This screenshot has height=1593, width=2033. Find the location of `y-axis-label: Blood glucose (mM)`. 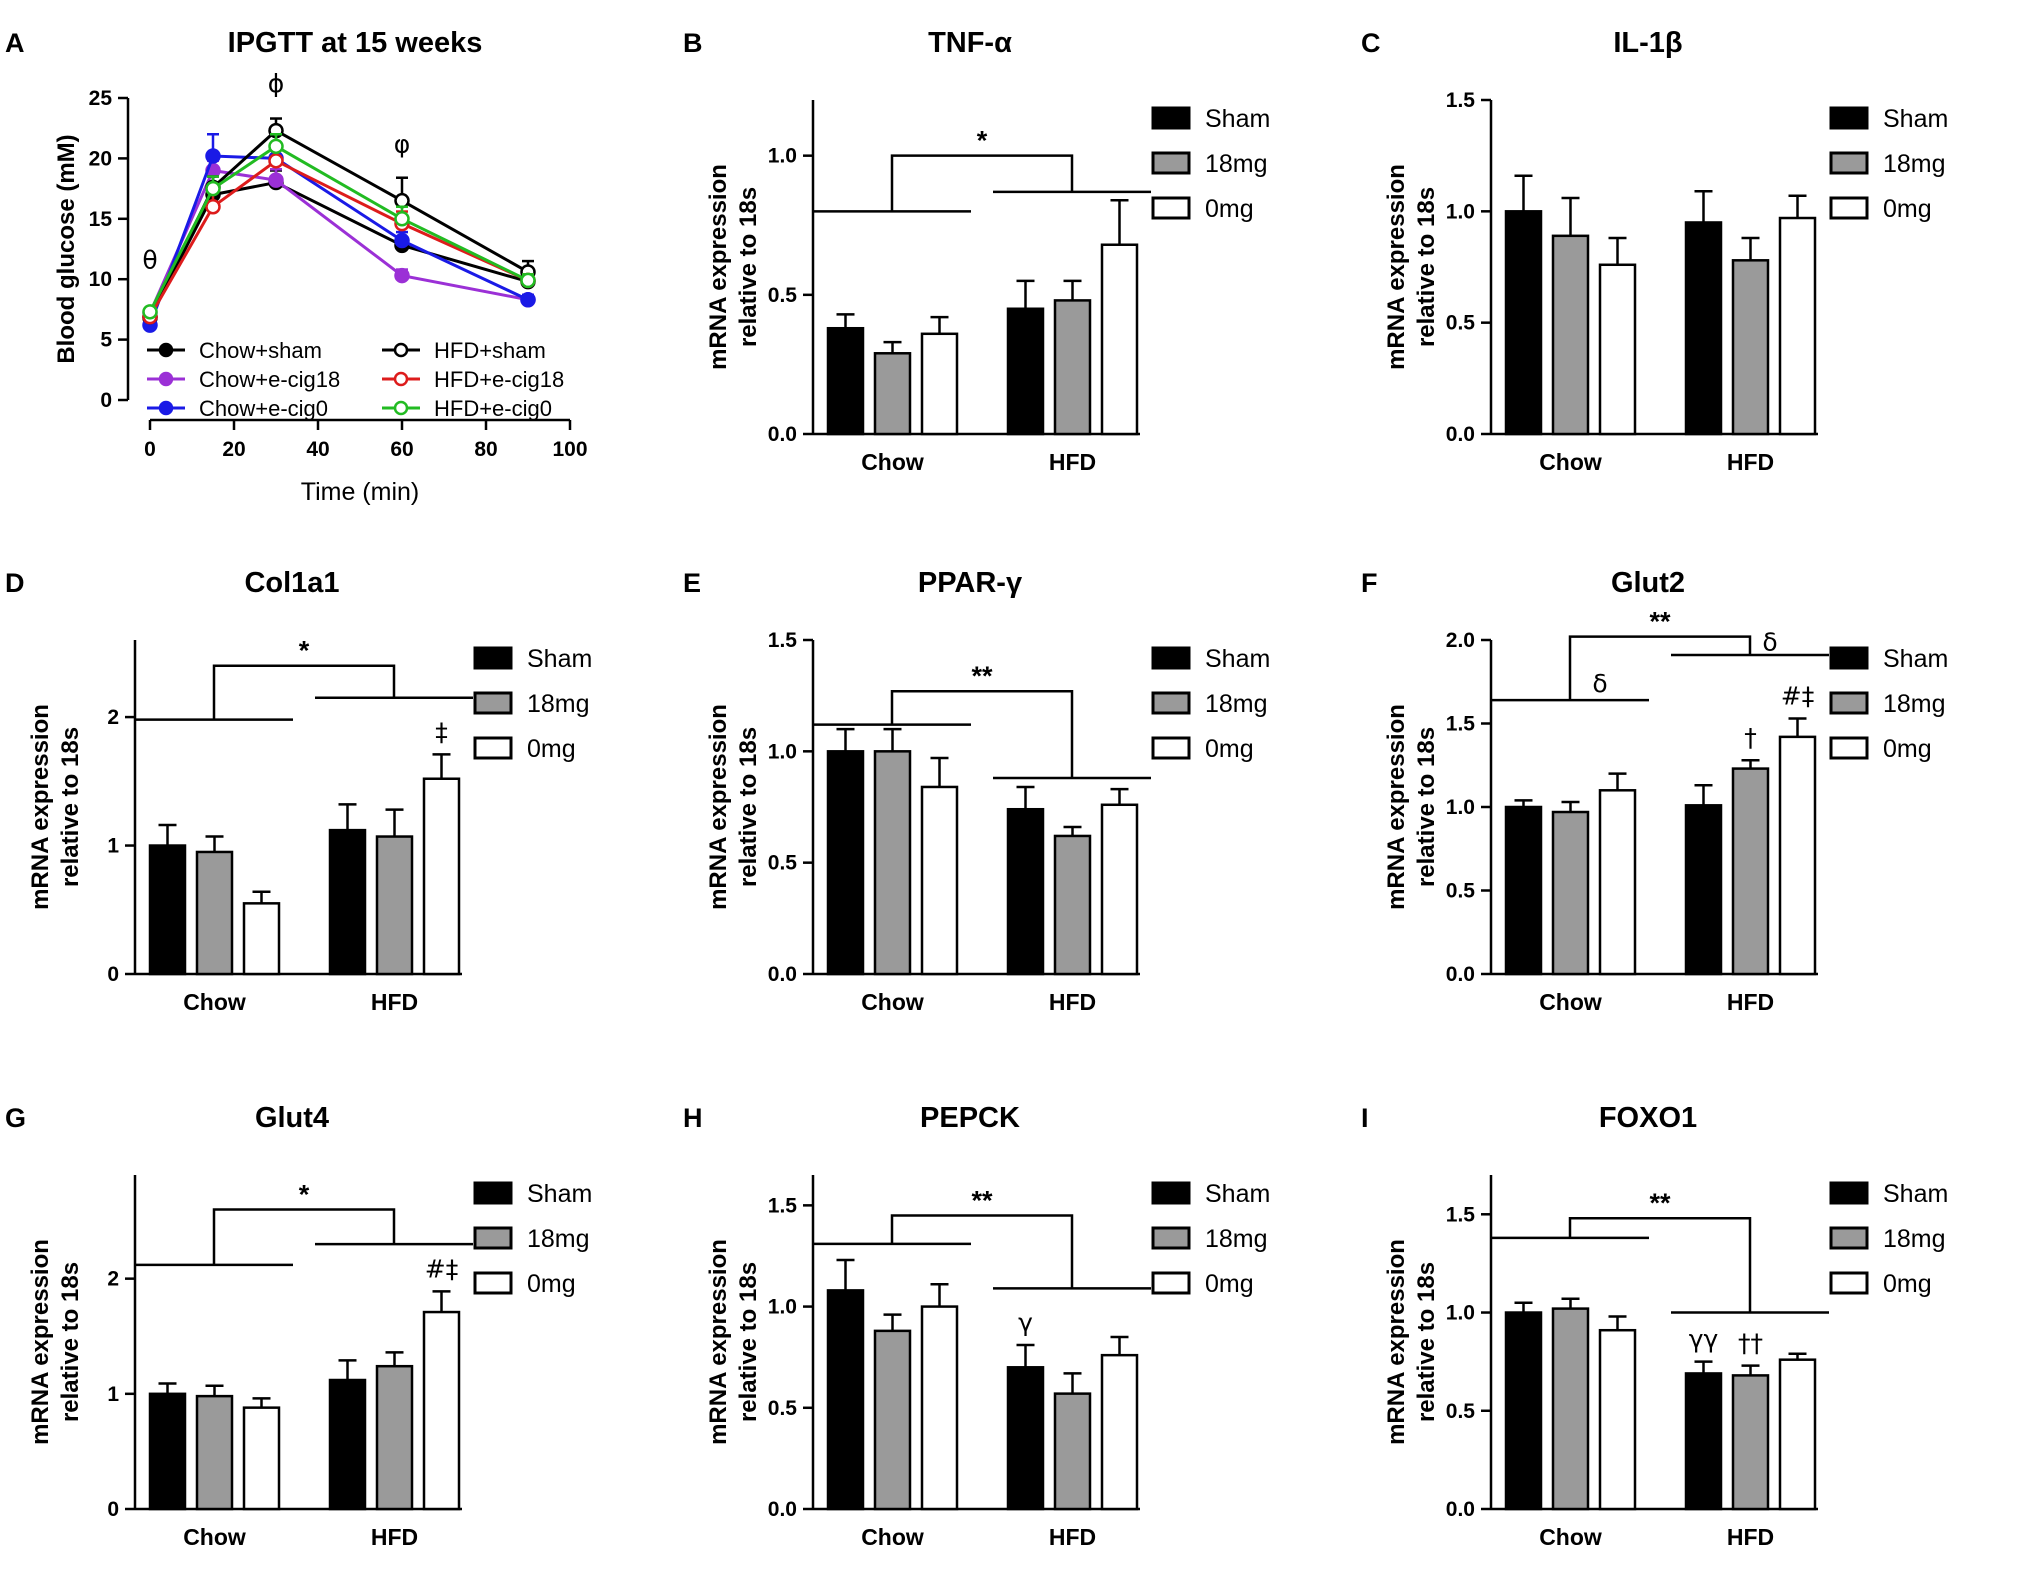

y-axis-label: Blood glucose (mM) is located at coordinates (66, 248).